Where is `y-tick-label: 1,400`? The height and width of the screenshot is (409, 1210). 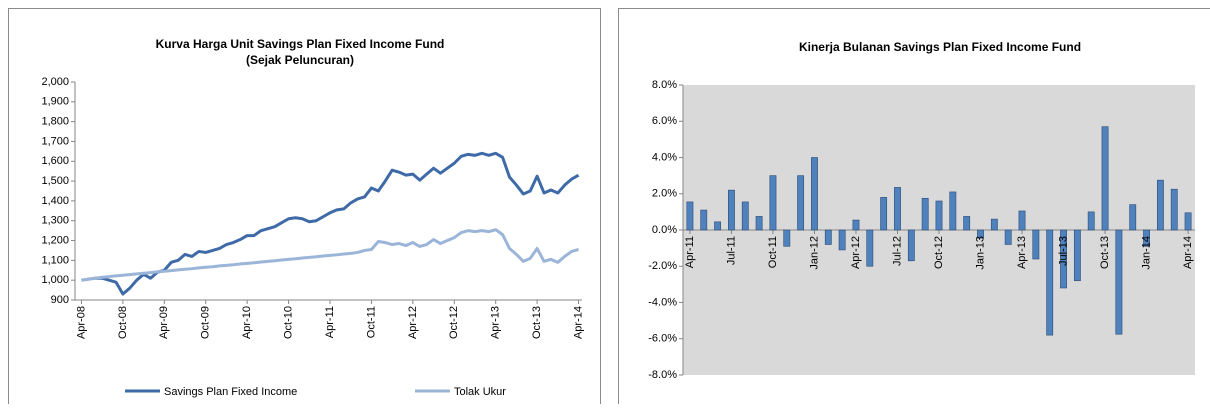
y-tick-label: 1,400 is located at coordinates (55, 201).